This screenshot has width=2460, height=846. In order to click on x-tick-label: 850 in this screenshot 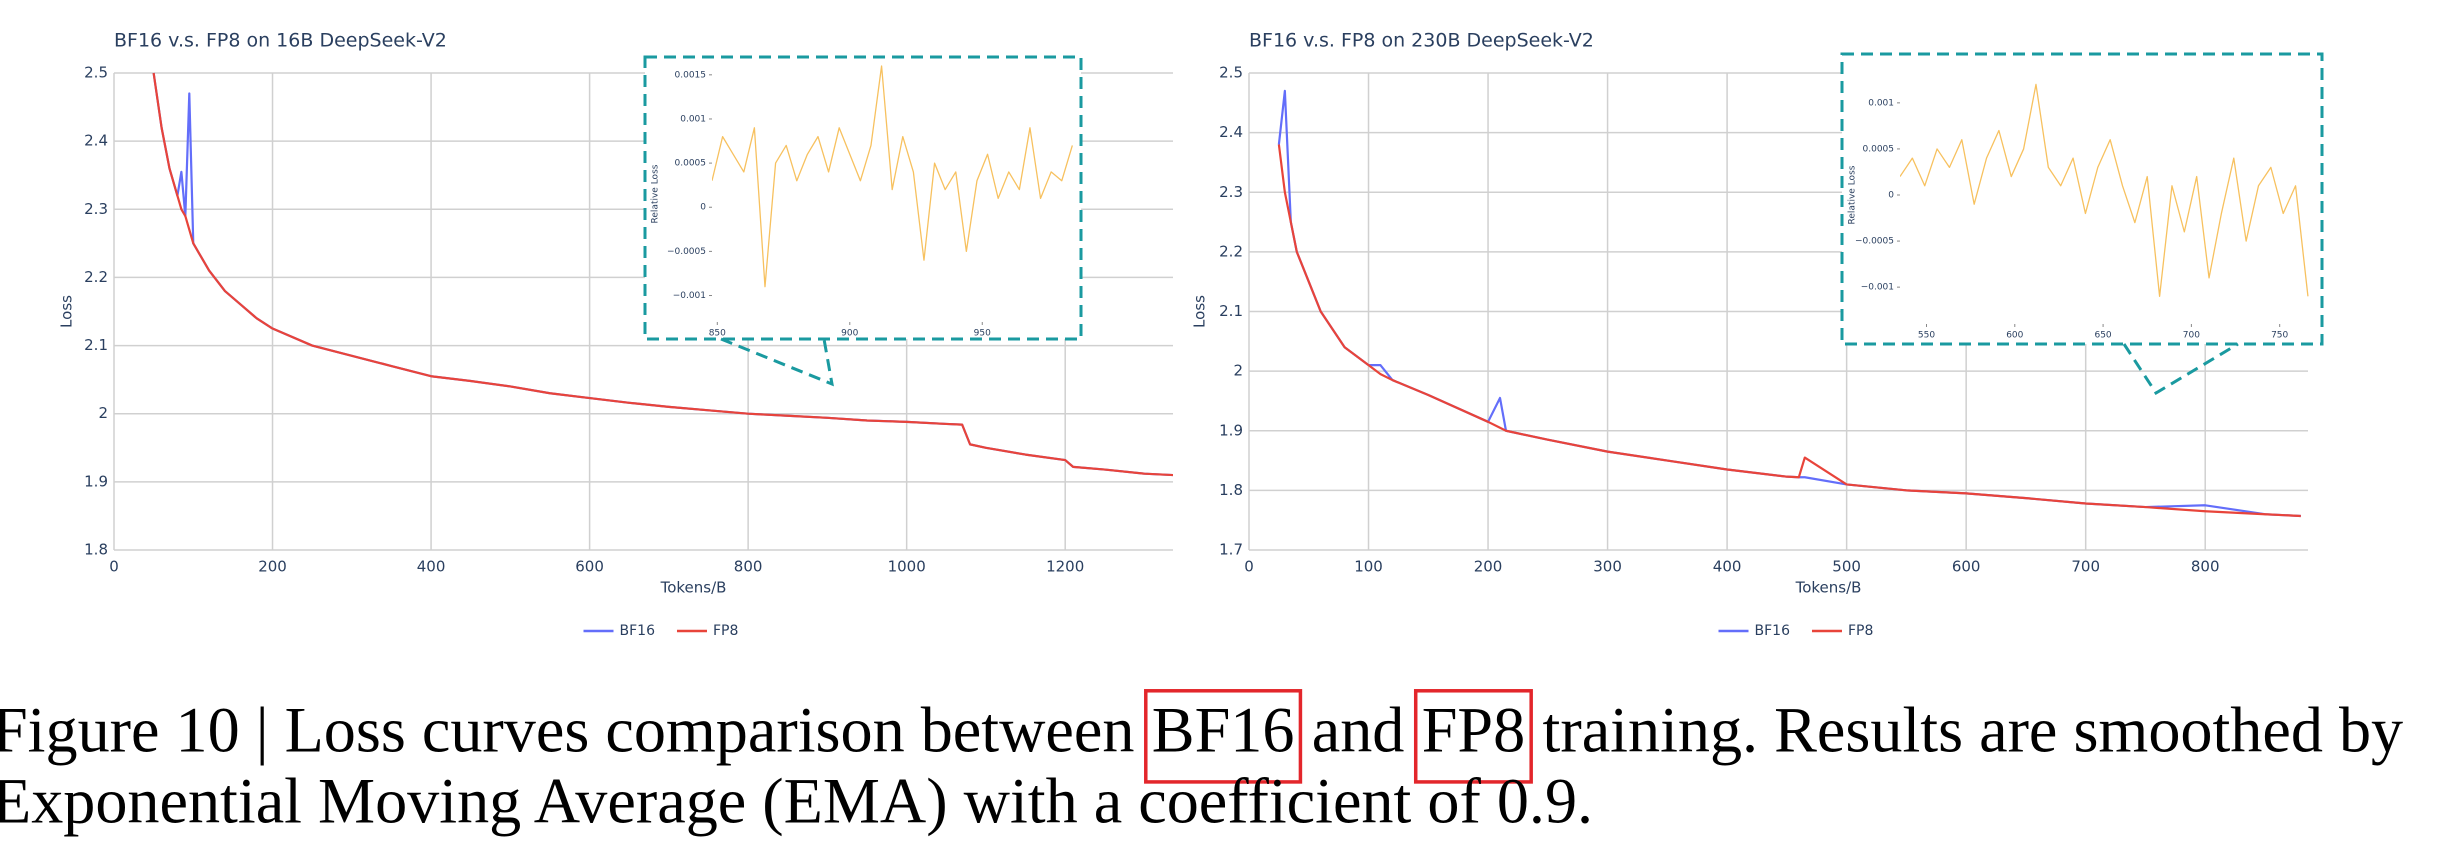, I will do `click(717, 334)`.